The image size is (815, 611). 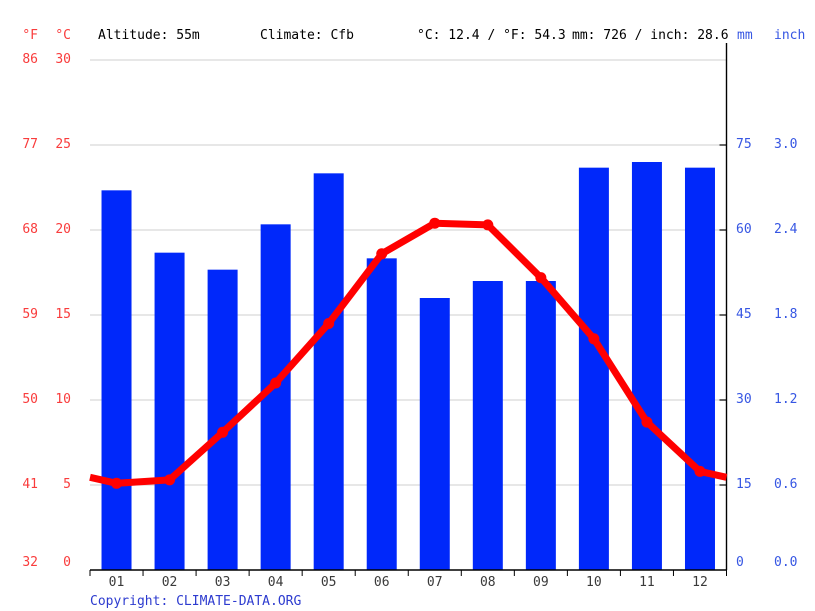 What do you see at coordinates (594, 582) in the screenshot?
I see `month-label-10: 10` at bounding box center [594, 582].